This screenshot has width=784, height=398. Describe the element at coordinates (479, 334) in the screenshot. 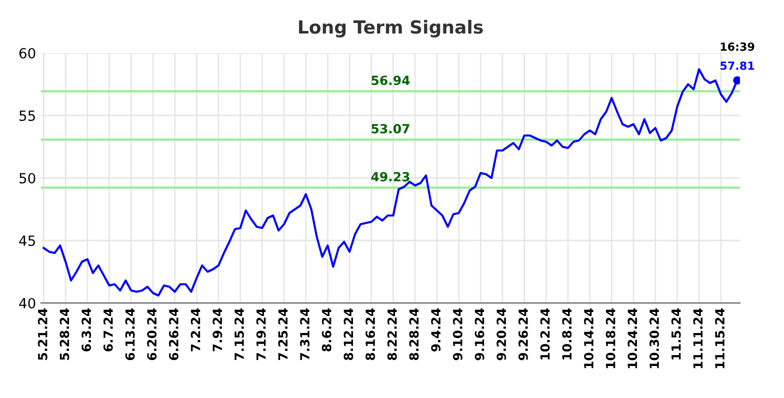

I see `x-tick-label: 9.16.24` at that location.